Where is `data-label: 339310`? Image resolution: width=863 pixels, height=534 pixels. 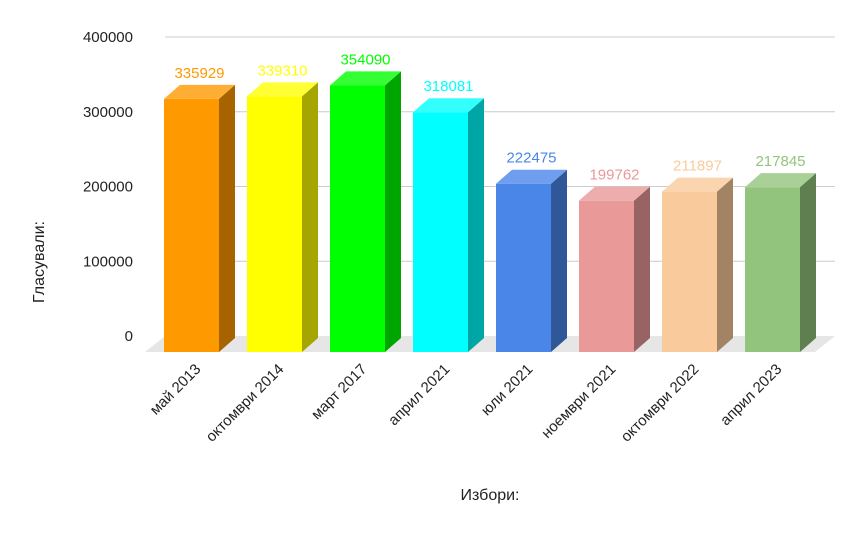
data-label: 339310 is located at coordinates (282, 70).